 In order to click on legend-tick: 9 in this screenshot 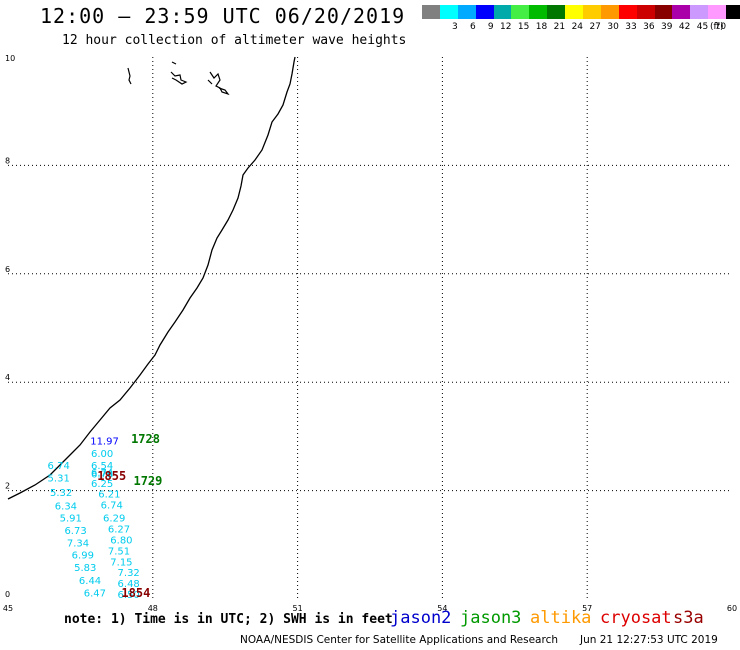, I will do `click(490, 27)`.